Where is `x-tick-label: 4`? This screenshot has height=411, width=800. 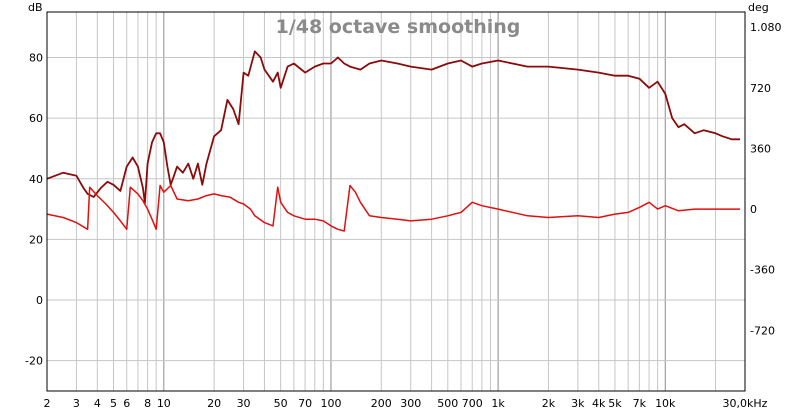 x-tick-label: 4 is located at coordinates (97, 403).